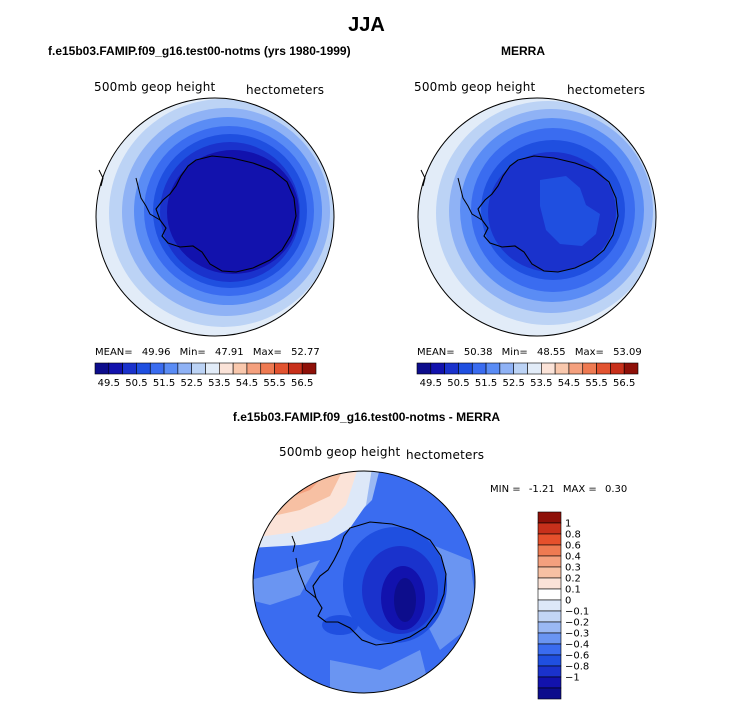 This screenshot has height=703, width=733. What do you see at coordinates (573, 579) in the screenshot?
I see `diff-colorbar-tick-label: 0.2` at bounding box center [573, 579].